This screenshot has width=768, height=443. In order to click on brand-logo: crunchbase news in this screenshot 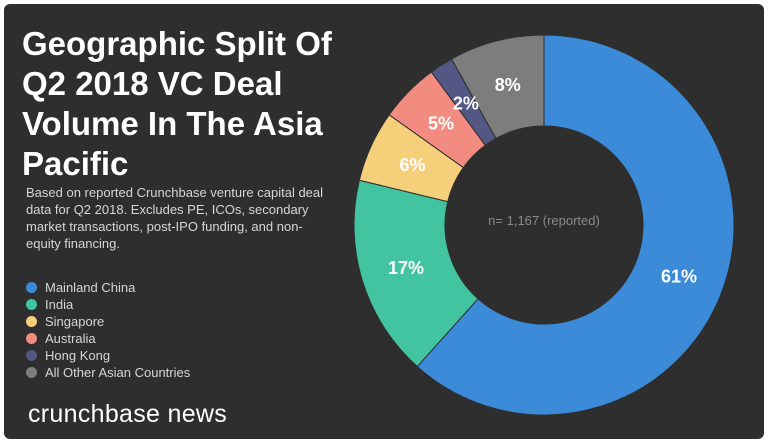, I will do `click(128, 414)`.